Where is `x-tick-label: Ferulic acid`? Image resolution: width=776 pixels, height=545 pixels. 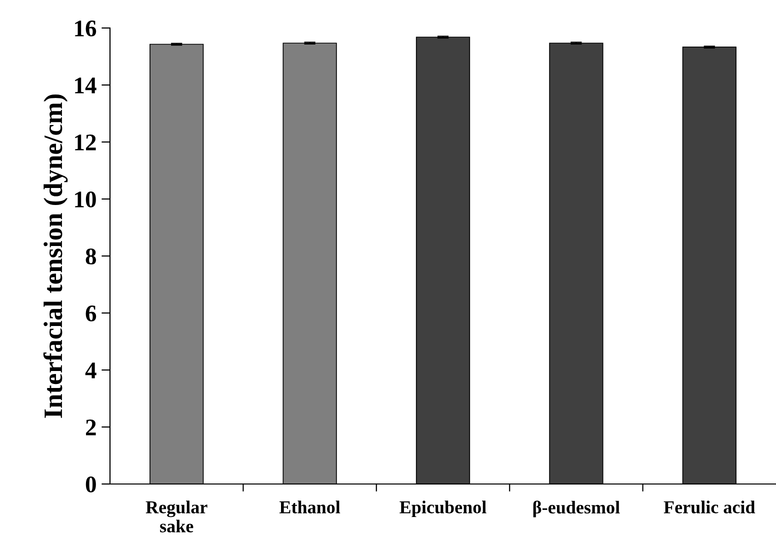 x-tick-label: Ferulic acid is located at coordinates (710, 507).